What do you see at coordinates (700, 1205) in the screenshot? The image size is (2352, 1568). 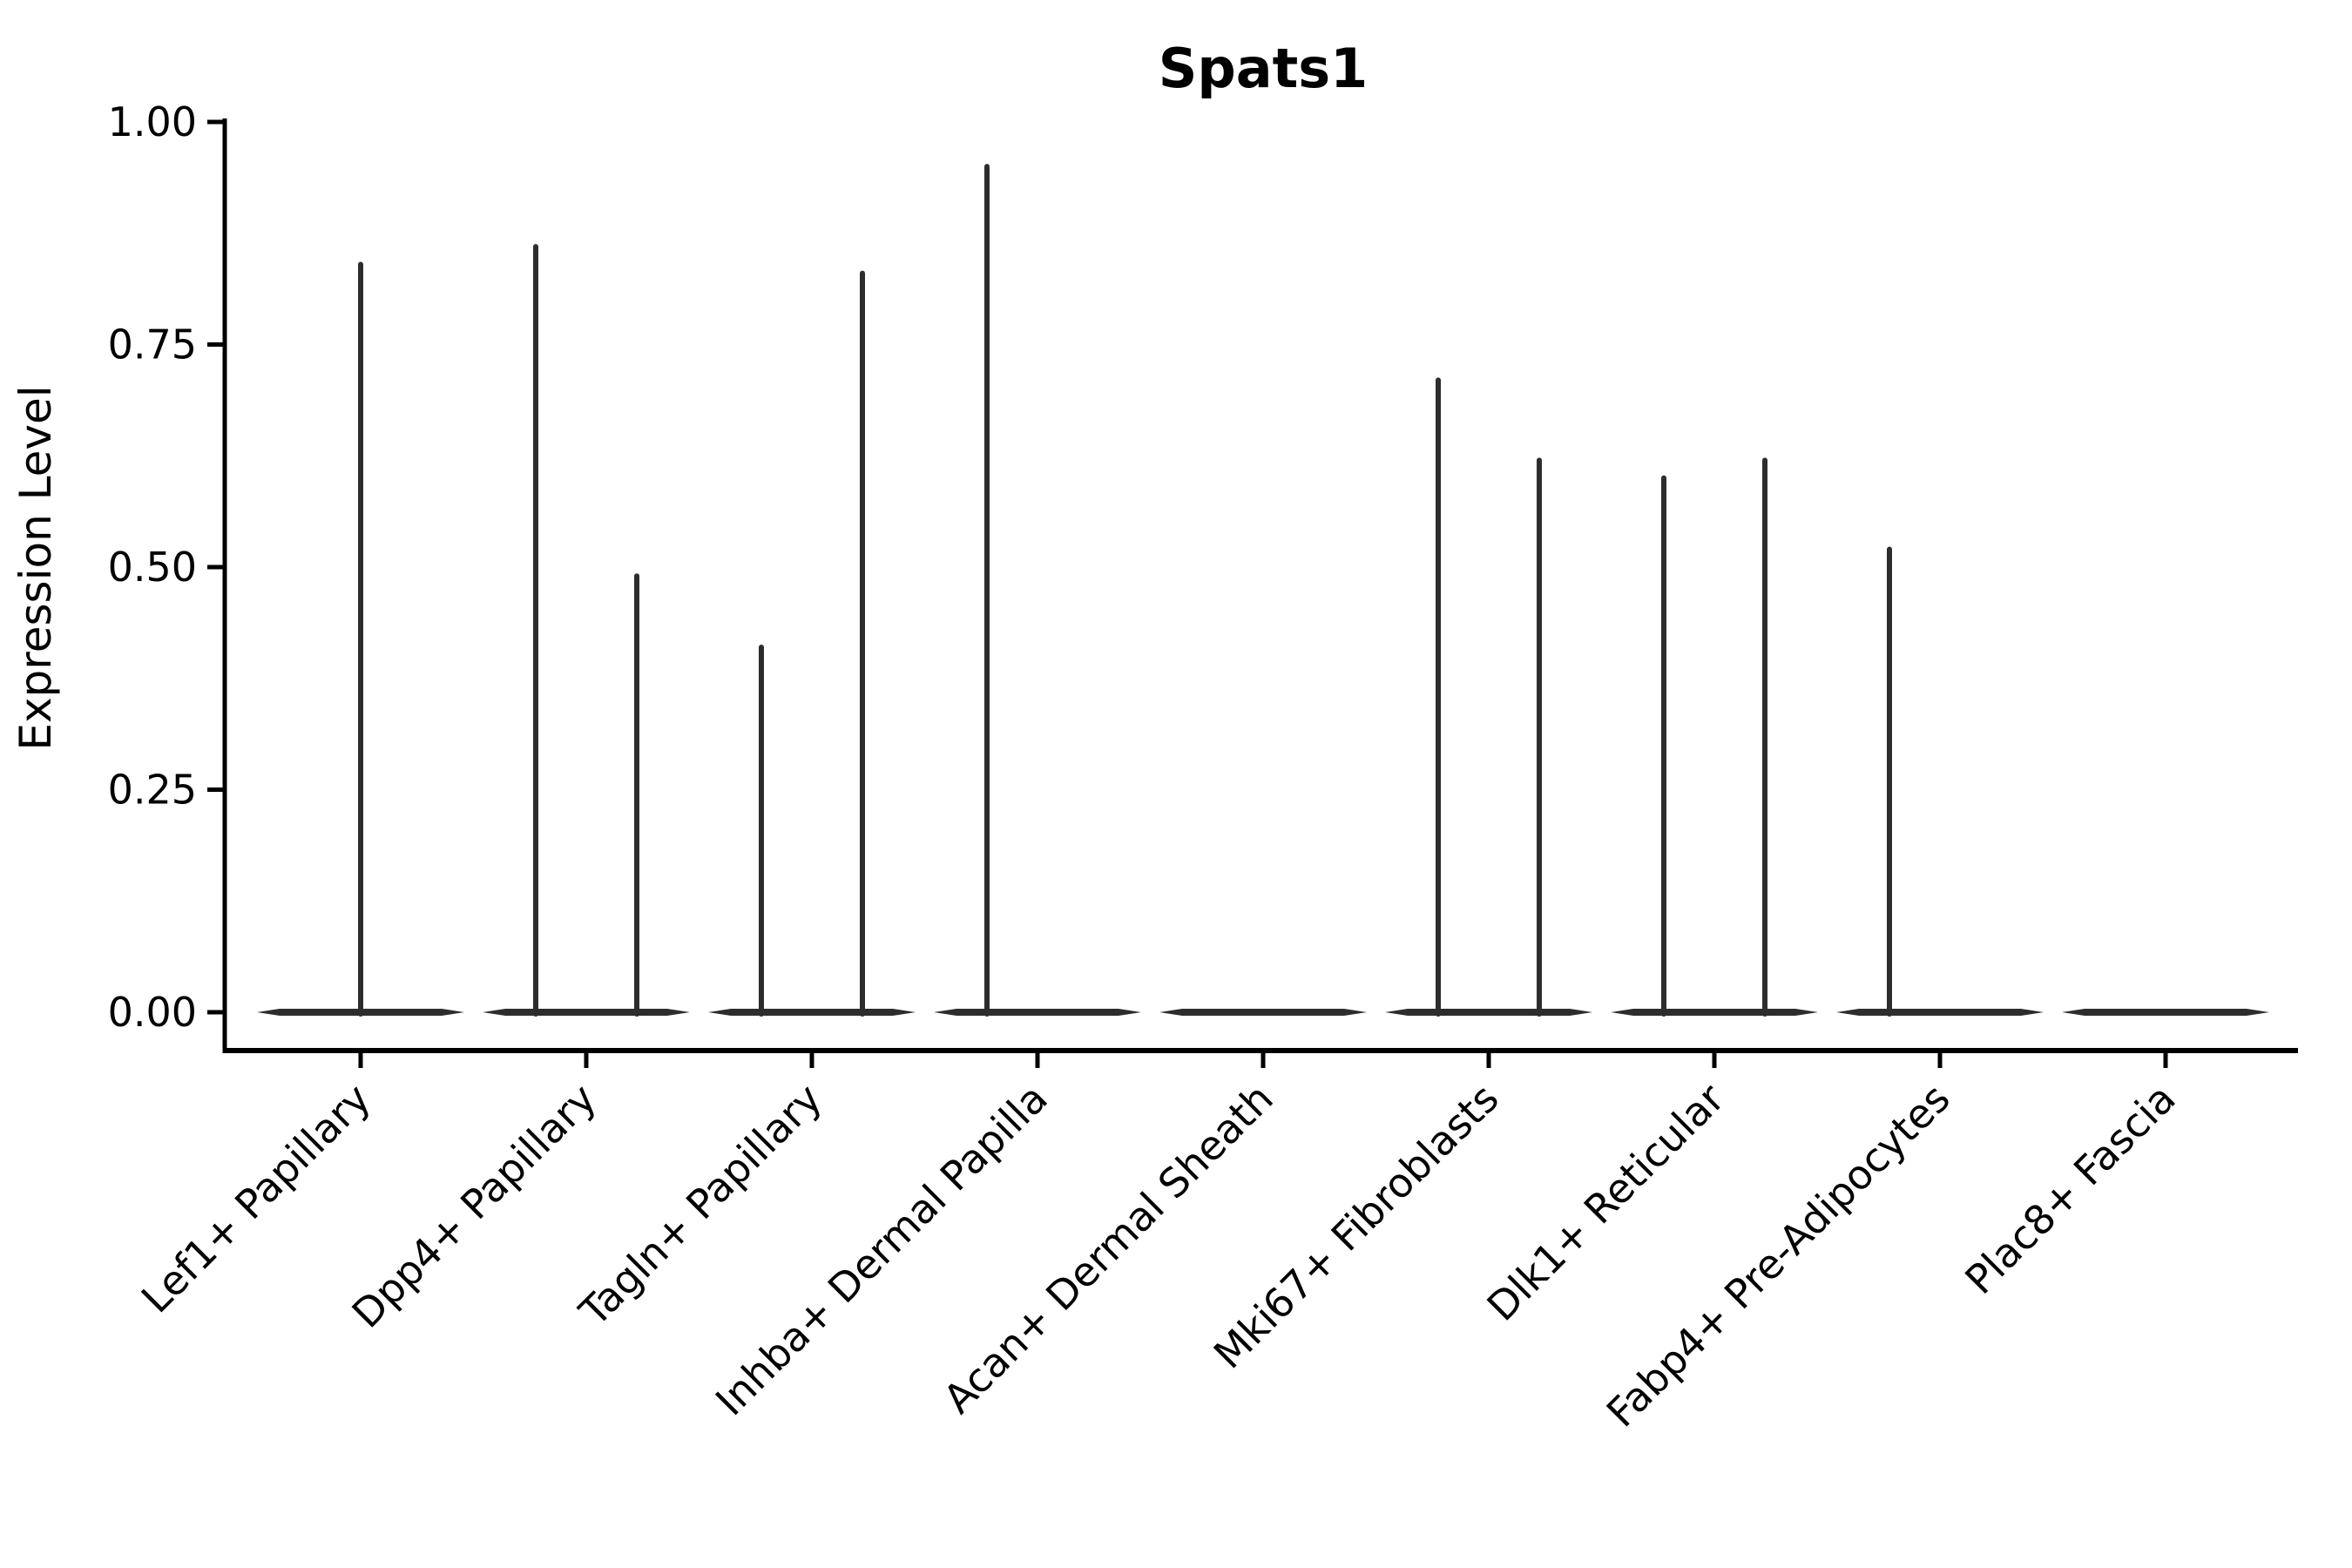 I see `x-tick-label: Tagln+ Papillary` at bounding box center [700, 1205].